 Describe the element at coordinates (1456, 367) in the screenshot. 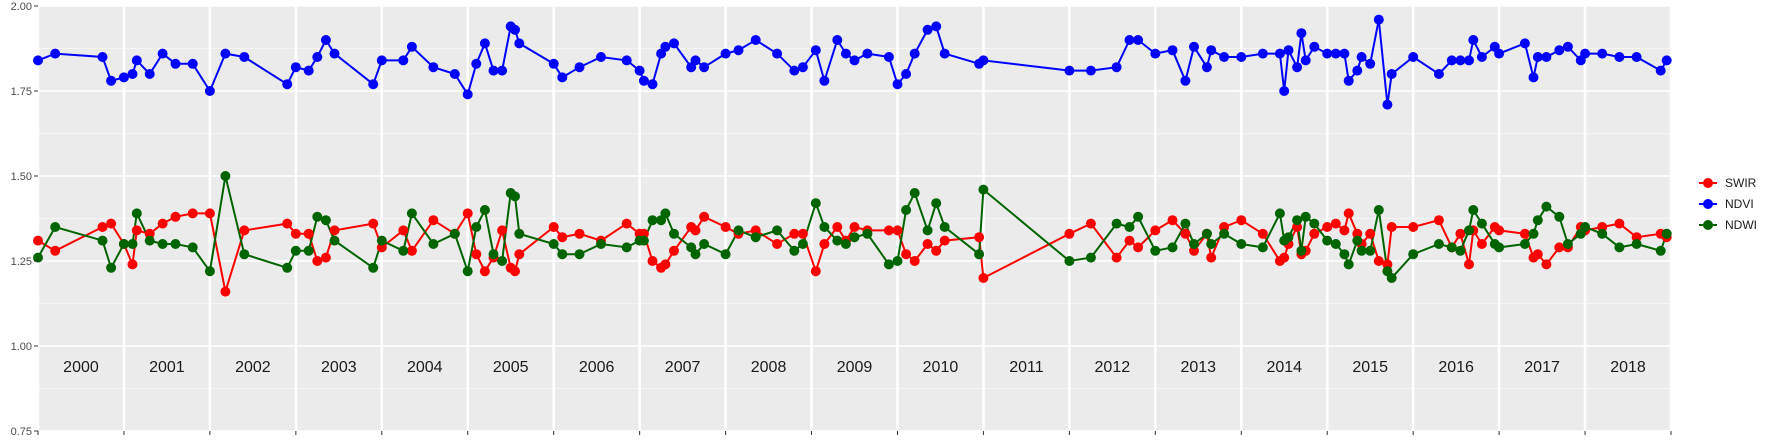

I see `year-label: 2016` at that location.